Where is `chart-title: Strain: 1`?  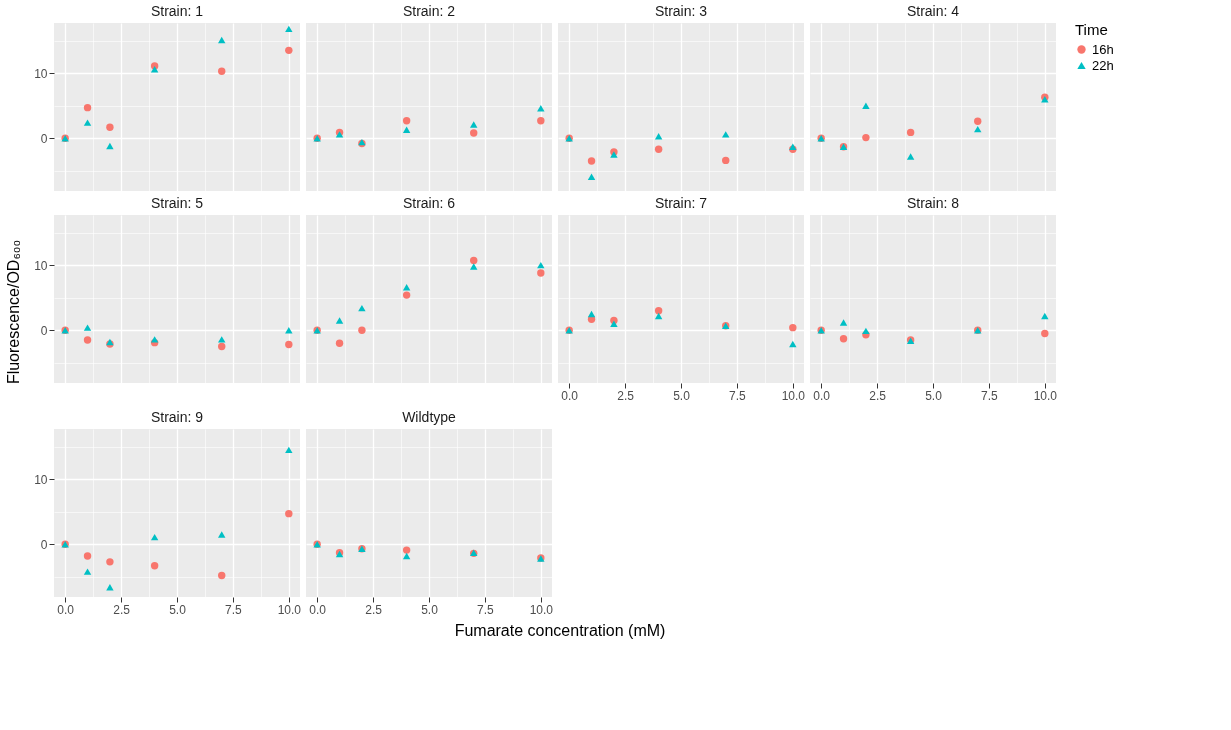 chart-title: Strain: 1 is located at coordinates (177, 11).